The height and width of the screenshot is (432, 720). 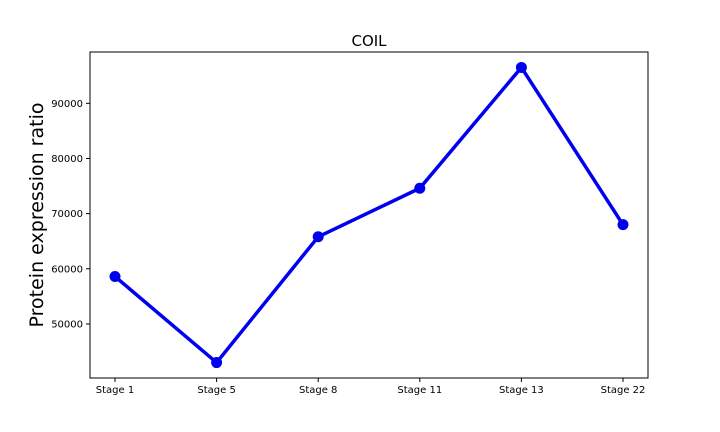 I want to click on y-tick-label: 70000, so click(x=67, y=214).